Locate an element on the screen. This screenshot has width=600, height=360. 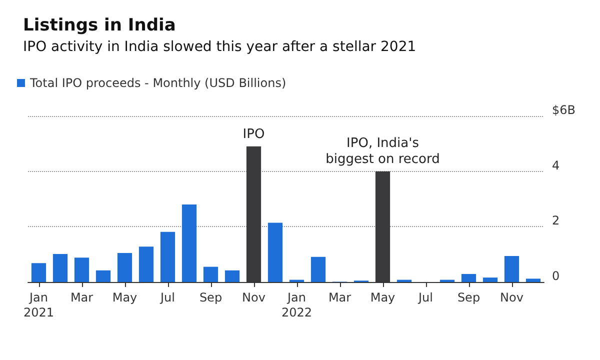
y-tick-label: 0 is located at coordinates (556, 276).